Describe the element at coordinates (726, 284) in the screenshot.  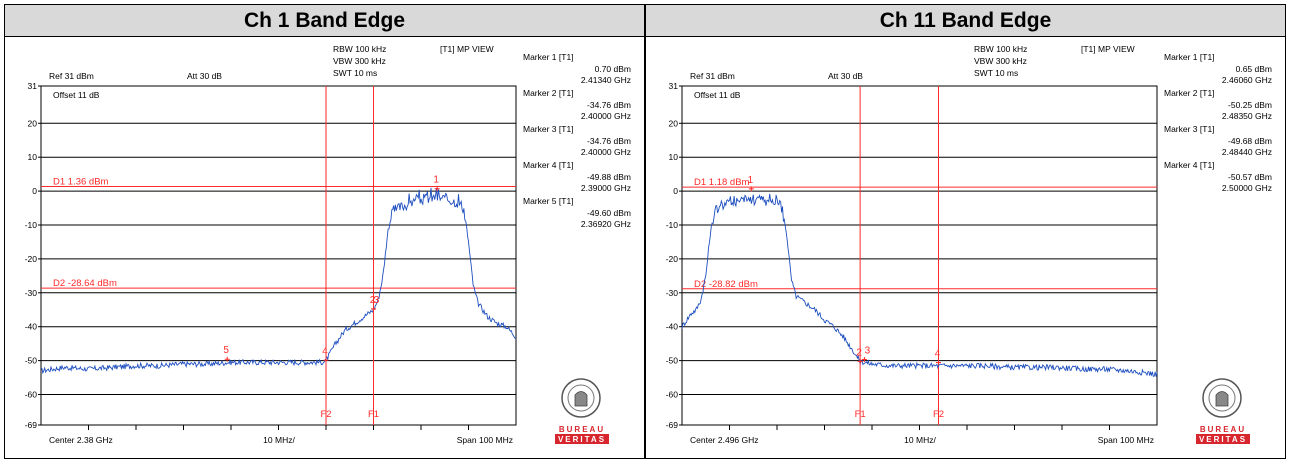
I see `display-line-label: D2 -28.82 dBm` at that location.